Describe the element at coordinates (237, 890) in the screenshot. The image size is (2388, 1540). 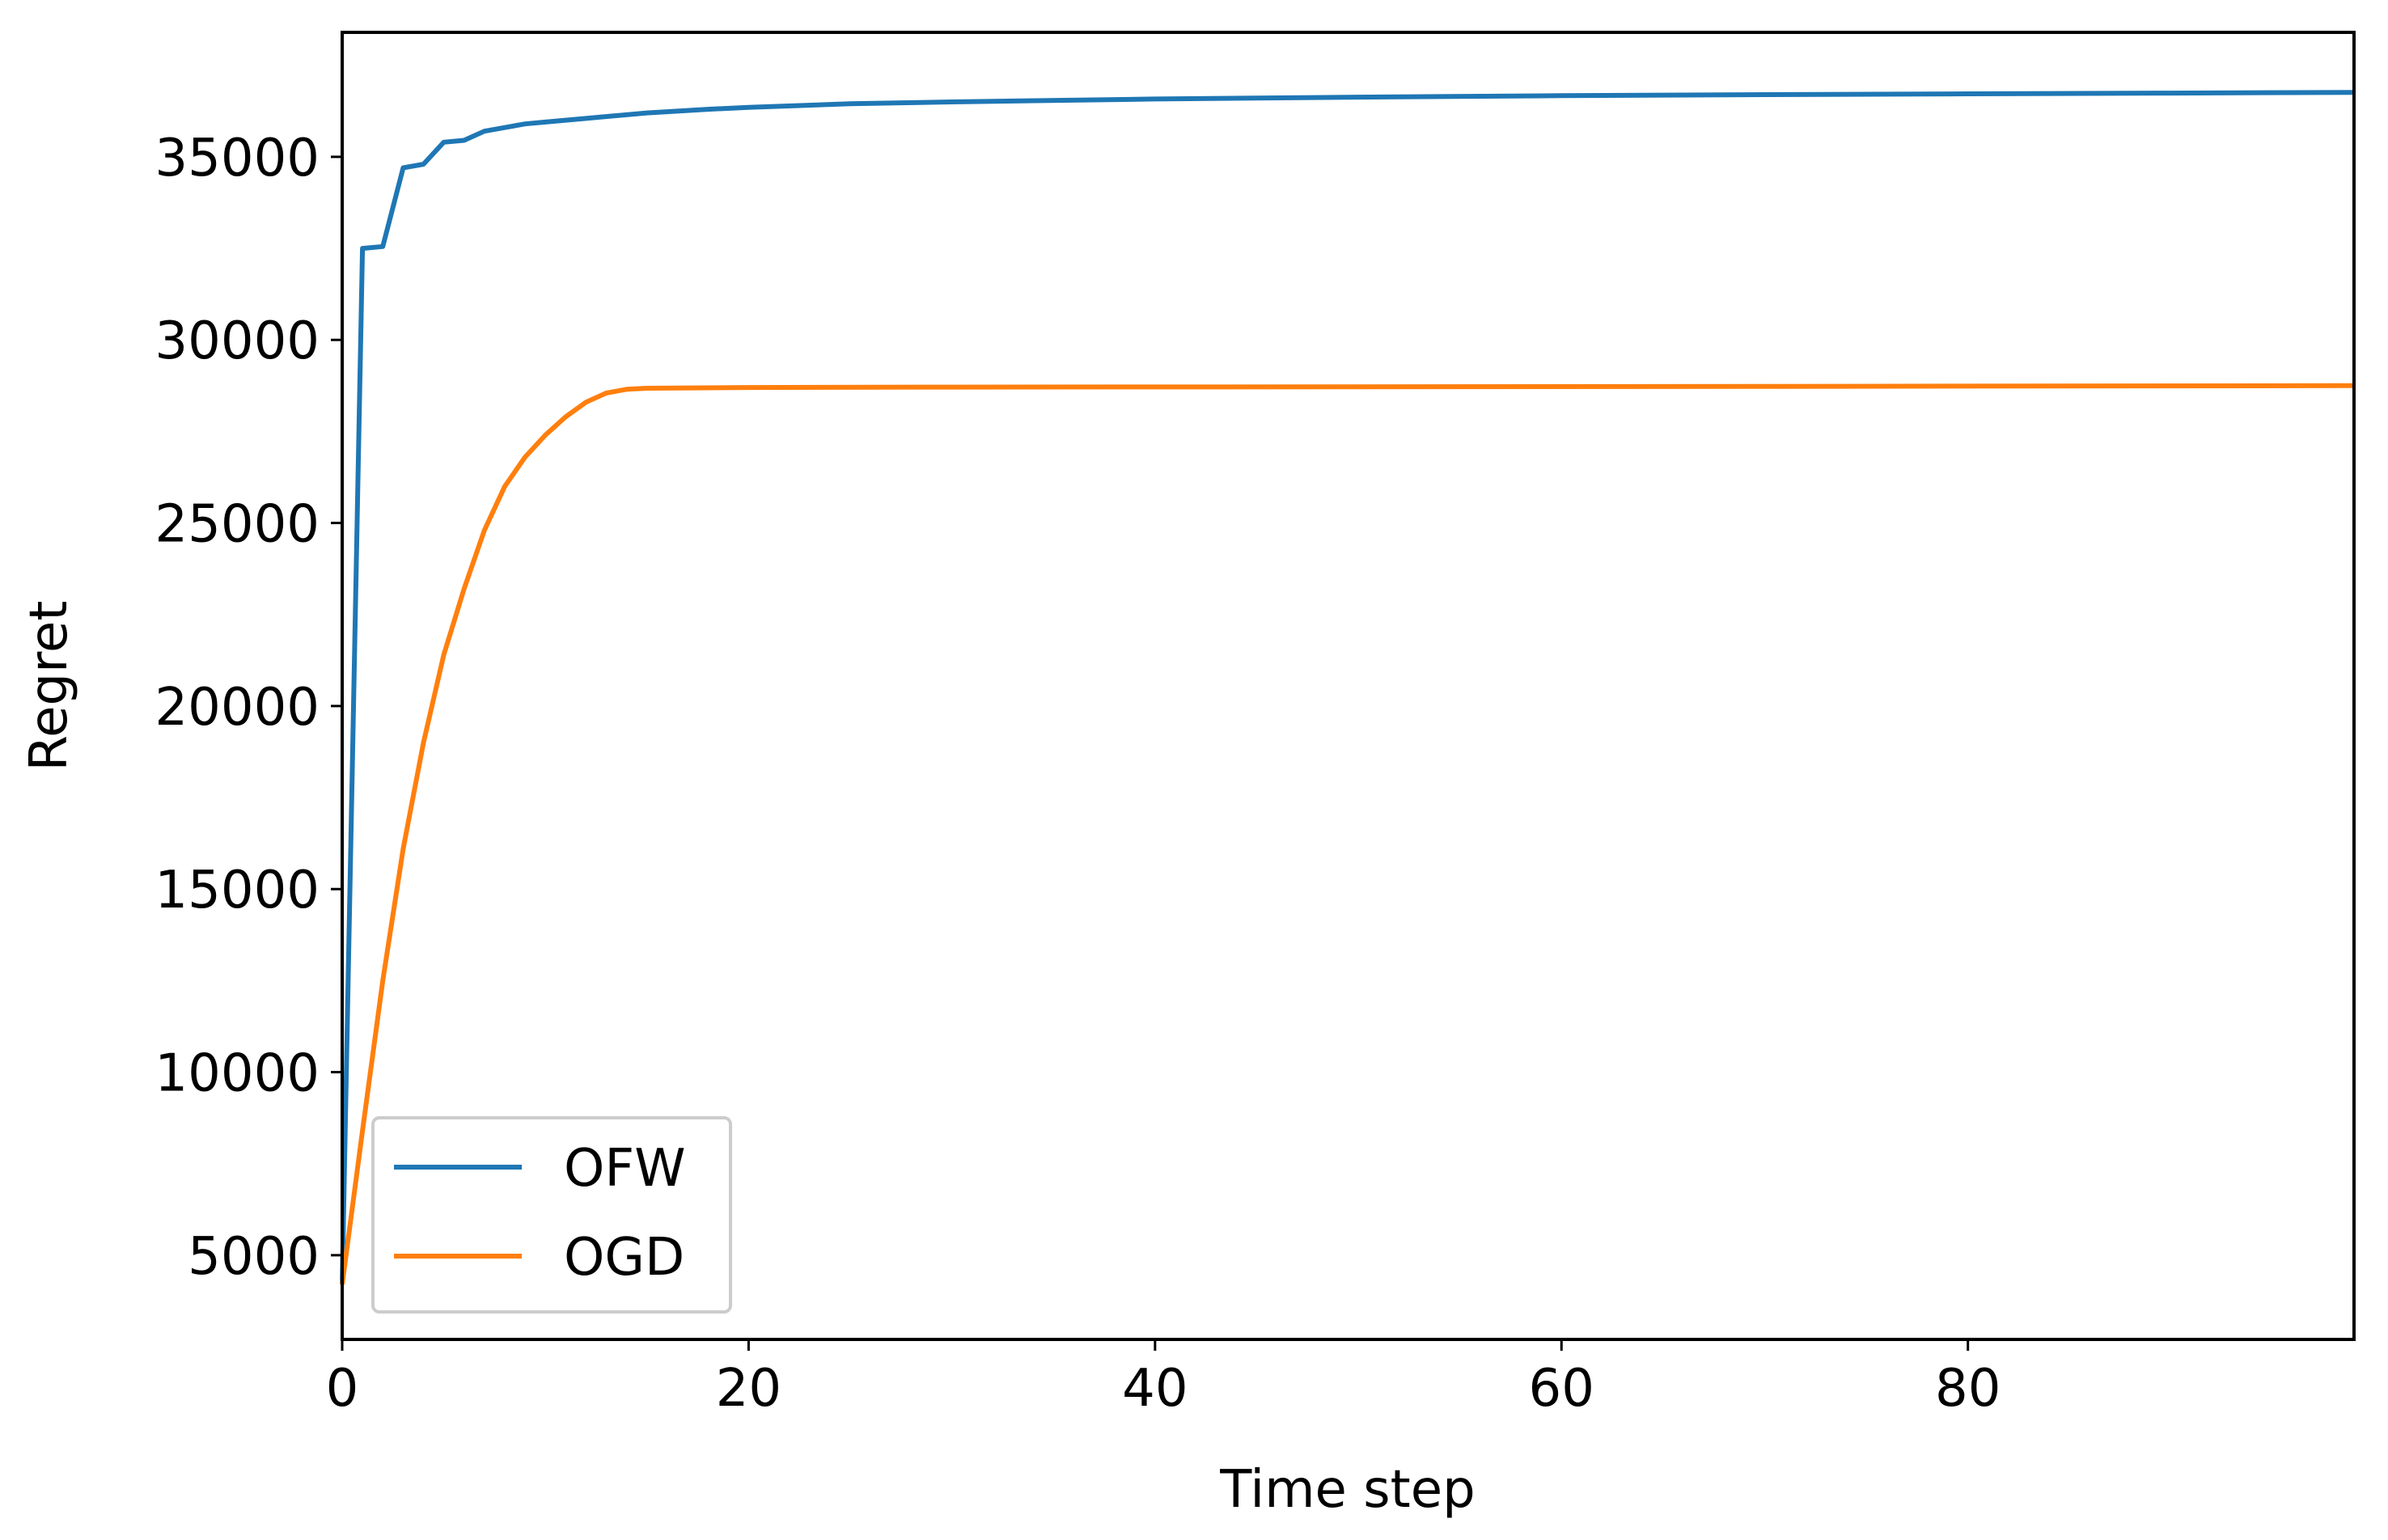
I see `y-tick-label: 15000` at that location.